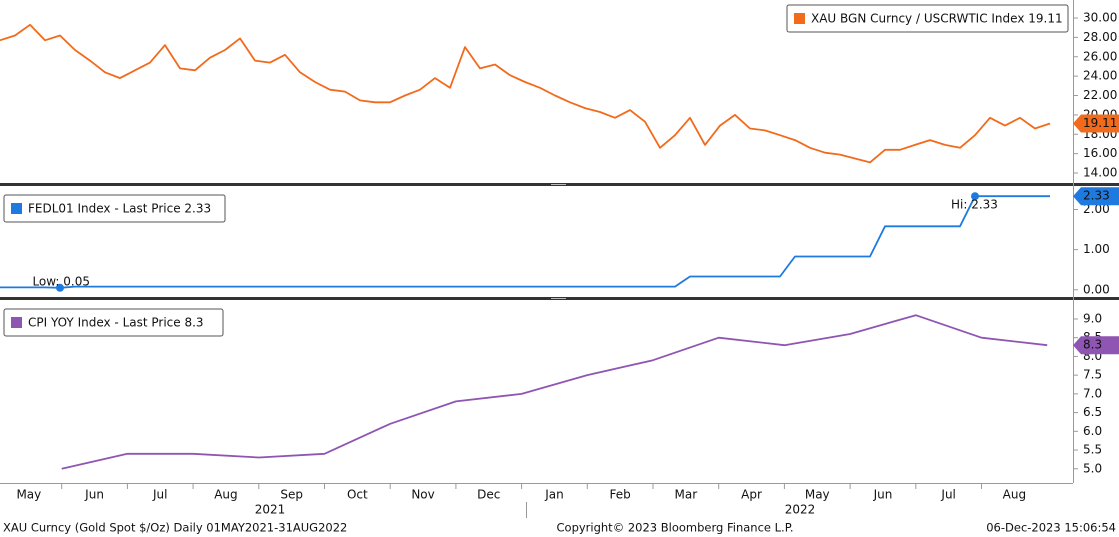 The image size is (1119, 537). Describe the element at coordinates (1051, 528) in the screenshot. I see `footer-right: 06-Dec-2023 15:06:54` at that location.